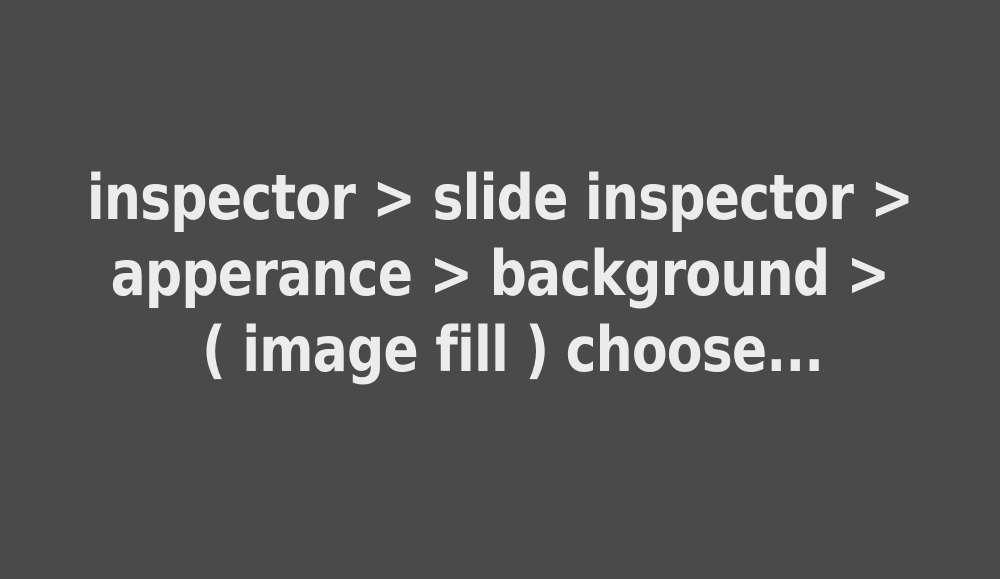 The height and width of the screenshot is (579, 1000). I want to click on caption-line-1: inspector > slide inspector >, so click(500, 197).